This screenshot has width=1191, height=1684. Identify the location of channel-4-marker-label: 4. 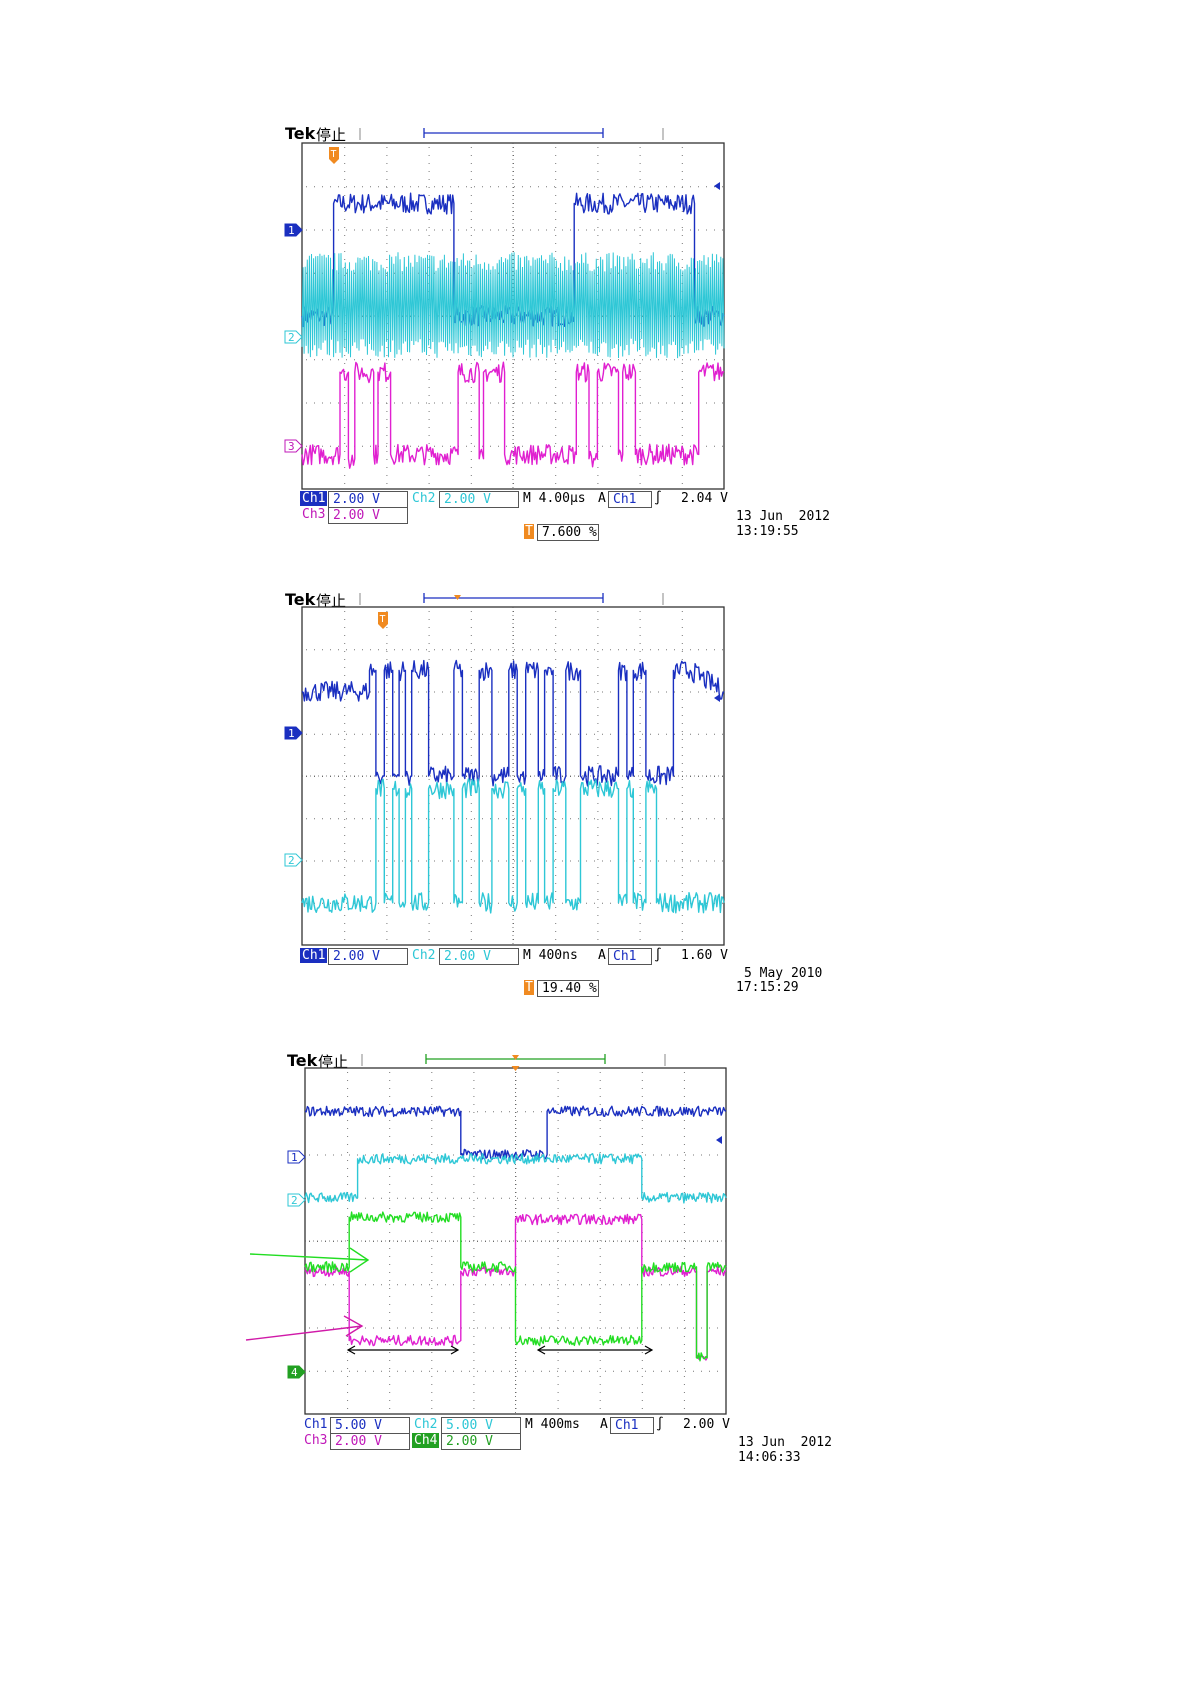
(294, 1372).